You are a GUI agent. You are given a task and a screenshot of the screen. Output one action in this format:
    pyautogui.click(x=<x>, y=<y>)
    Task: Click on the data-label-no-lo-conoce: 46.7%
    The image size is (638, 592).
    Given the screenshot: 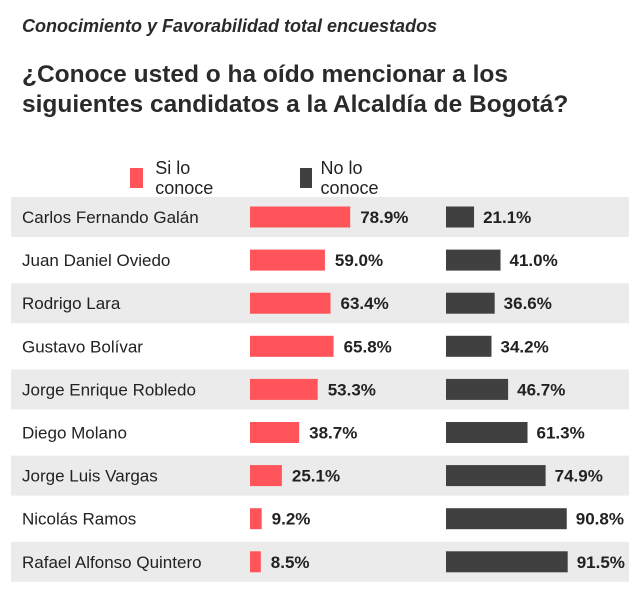 What is the action you would take?
    pyautogui.click(x=541, y=389)
    